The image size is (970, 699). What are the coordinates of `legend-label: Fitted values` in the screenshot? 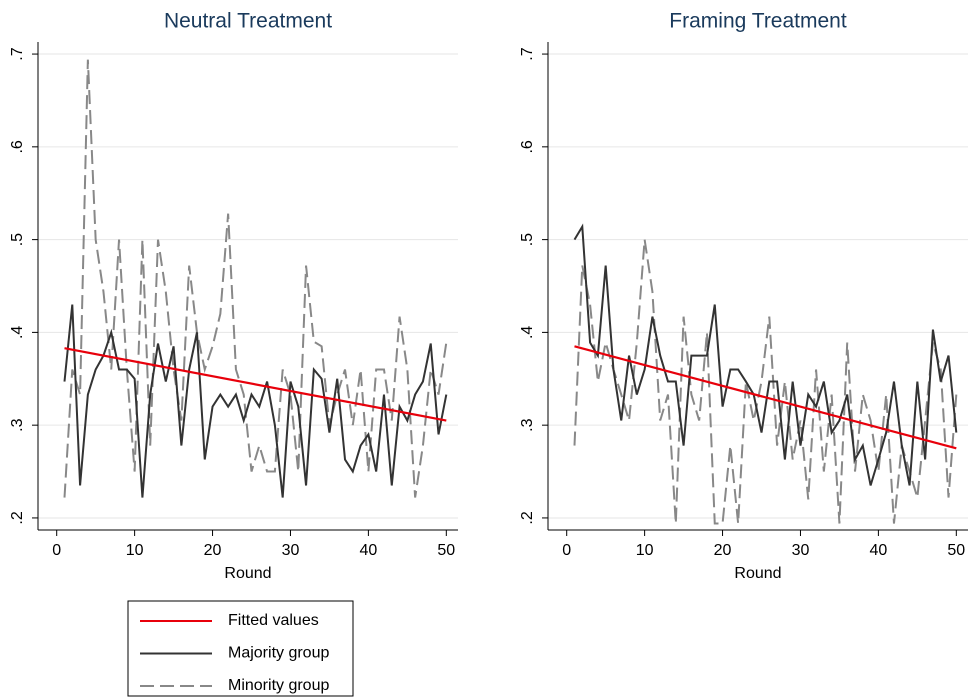 It's located at (273, 620).